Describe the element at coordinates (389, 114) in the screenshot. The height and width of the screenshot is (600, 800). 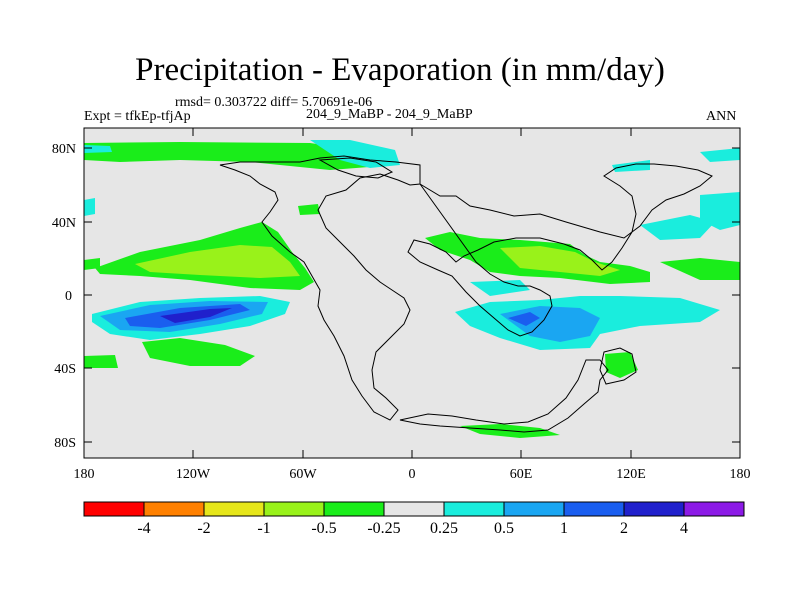
I see `case-label: 204_9_MaBP - 204_9_MaBP` at that location.